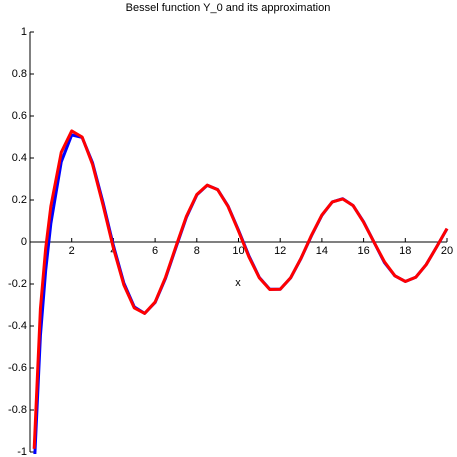 This screenshot has height=457, width=457. Describe the element at coordinates (19, 116) in the screenshot. I see `y-tick-label: 0.6` at that location.